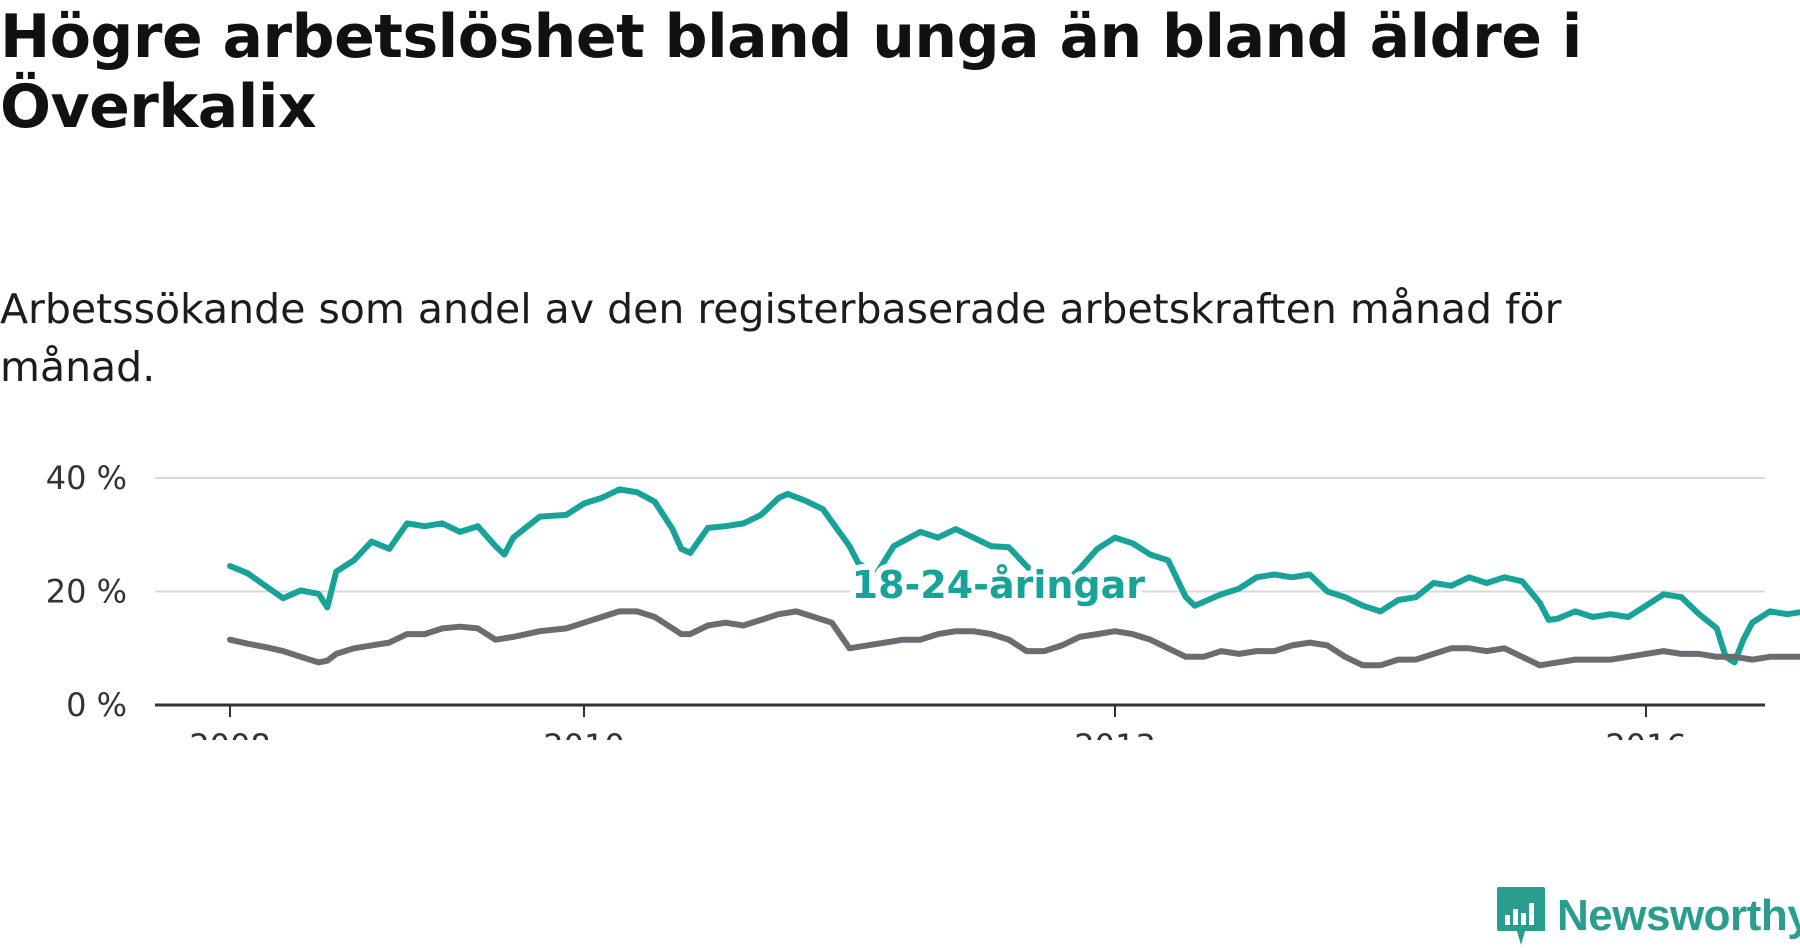 Image resolution: width=1800 pixels, height=948 pixels. What do you see at coordinates (96, 705) in the screenshot?
I see `y-tick-label: 0 %` at bounding box center [96, 705].